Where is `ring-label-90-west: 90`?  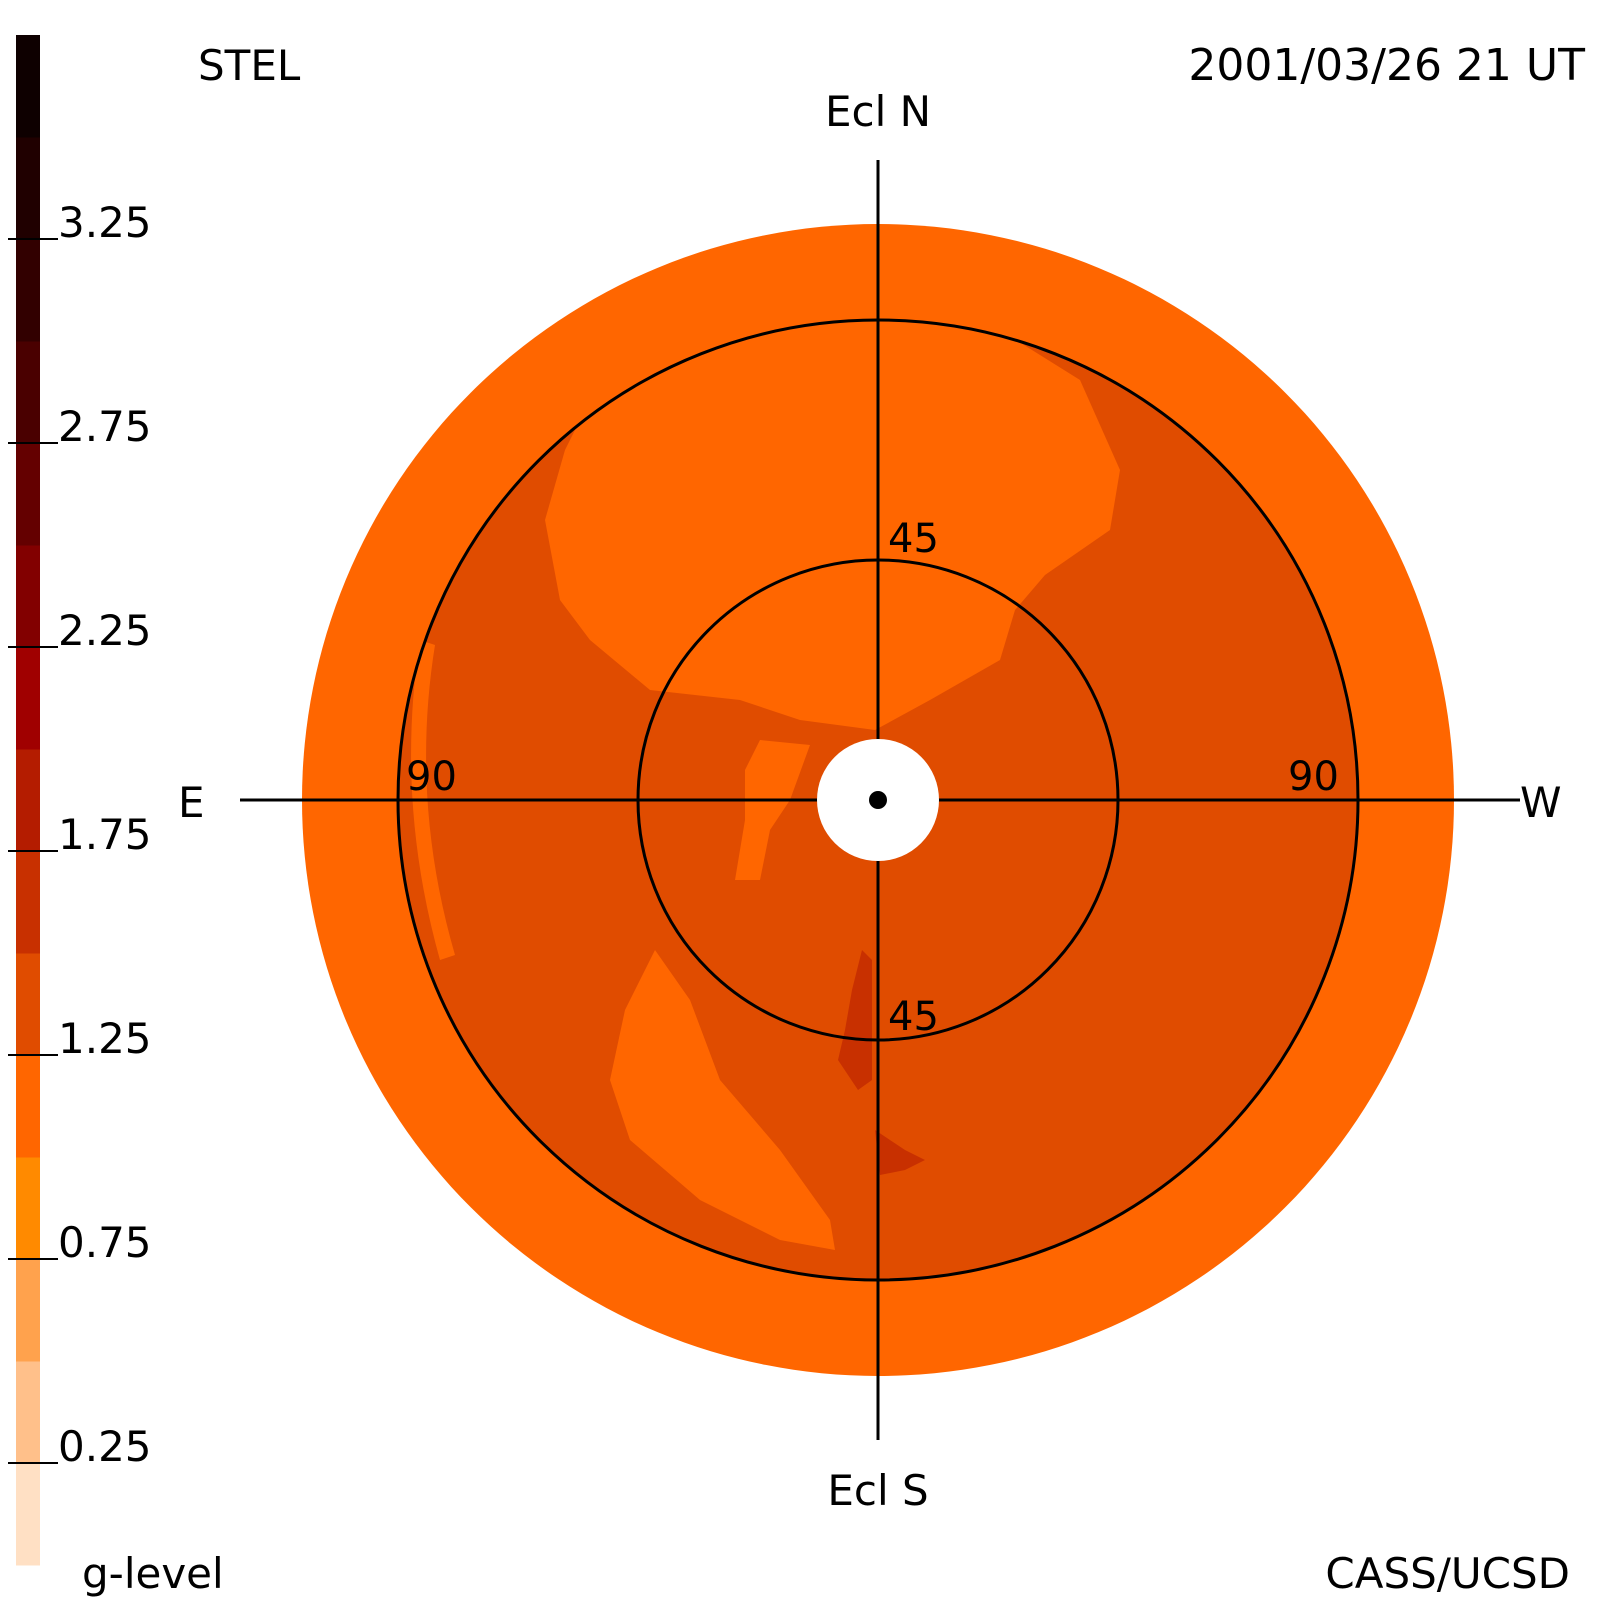
ring-label-90-west: 90 is located at coordinates (1313, 777).